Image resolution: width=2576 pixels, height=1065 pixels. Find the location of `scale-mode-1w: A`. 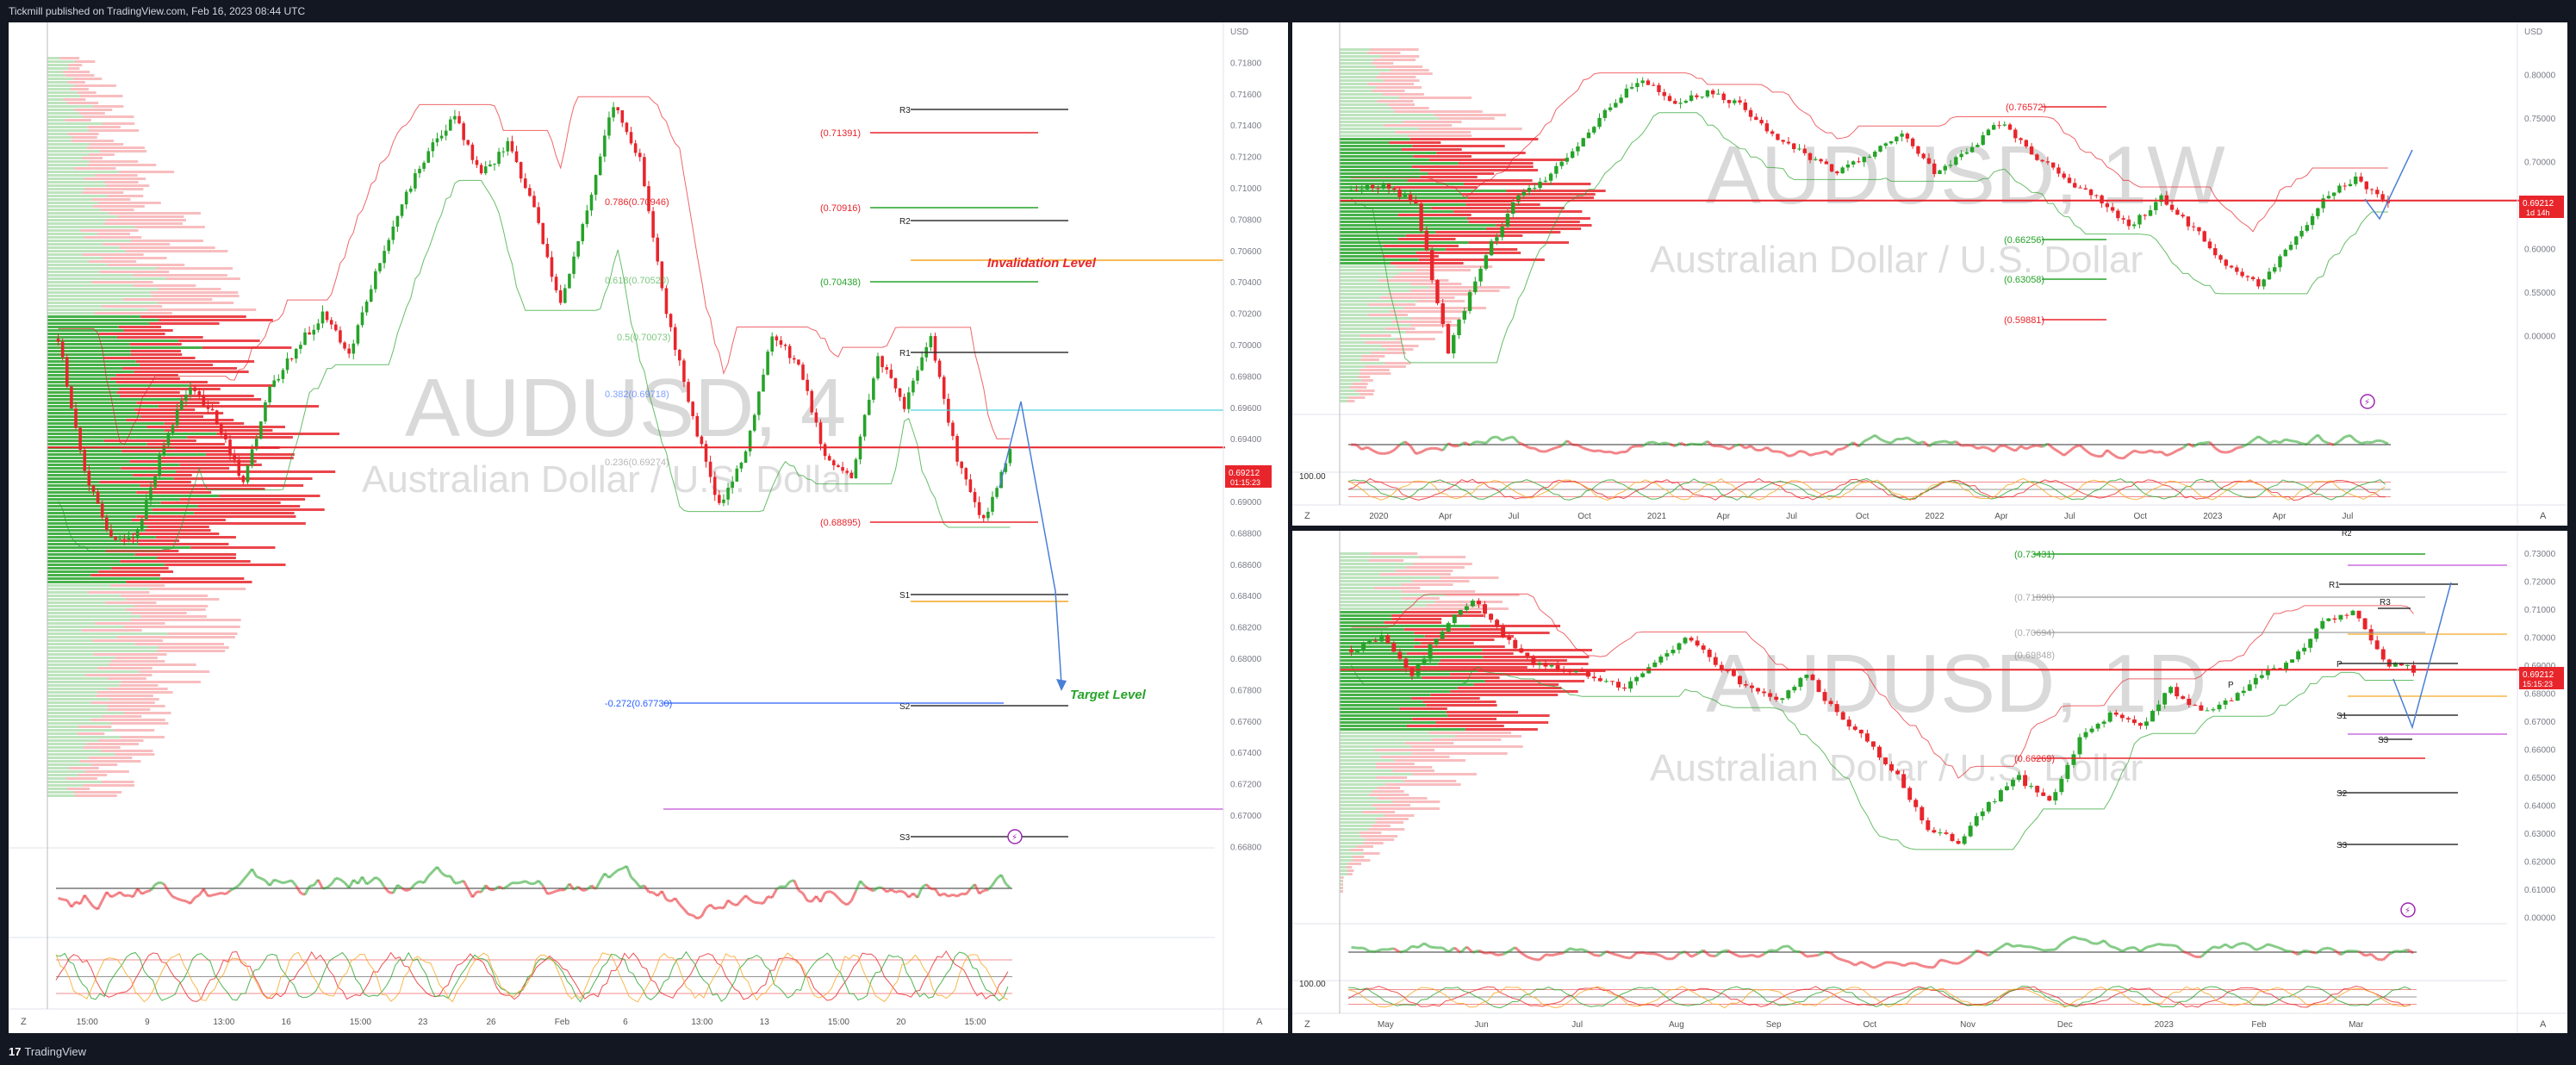

scale-mode-1w: A is located at coordinates (2543, 516).